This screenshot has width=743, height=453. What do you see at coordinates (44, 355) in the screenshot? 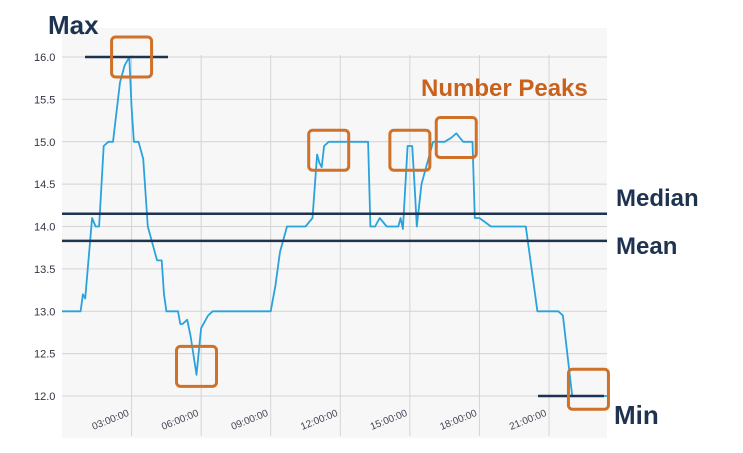
I see `y-tick-label: 12.5` at bounding box center [44, 355].